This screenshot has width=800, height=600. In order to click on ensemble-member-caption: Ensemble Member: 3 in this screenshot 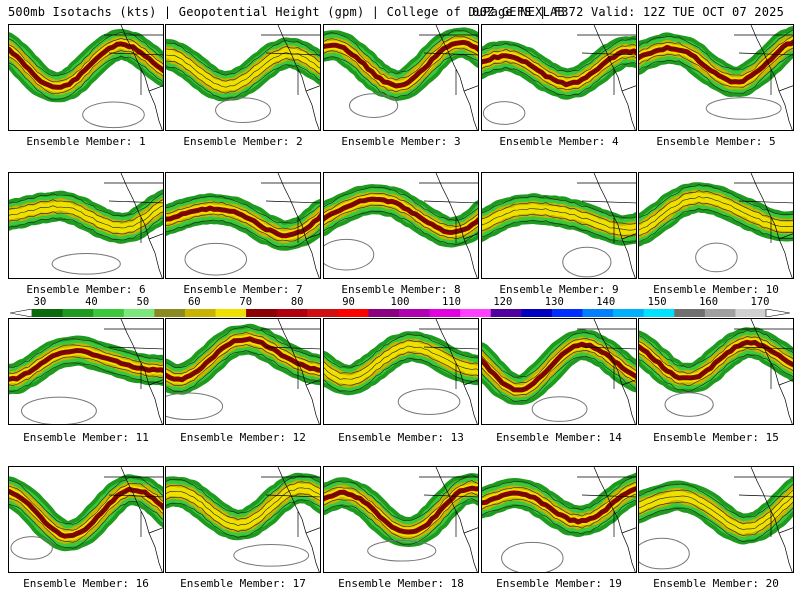, I will do `click(401, 141)`.